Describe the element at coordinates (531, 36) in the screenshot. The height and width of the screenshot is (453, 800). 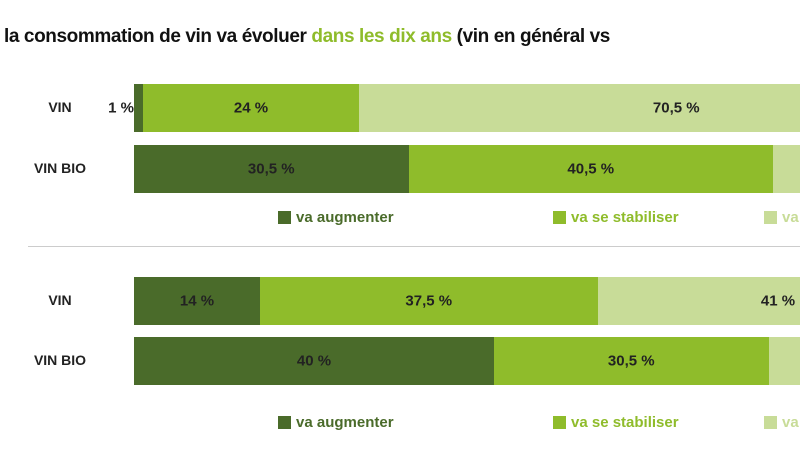
I see `title-text-end: (vin en général vs` at that location.